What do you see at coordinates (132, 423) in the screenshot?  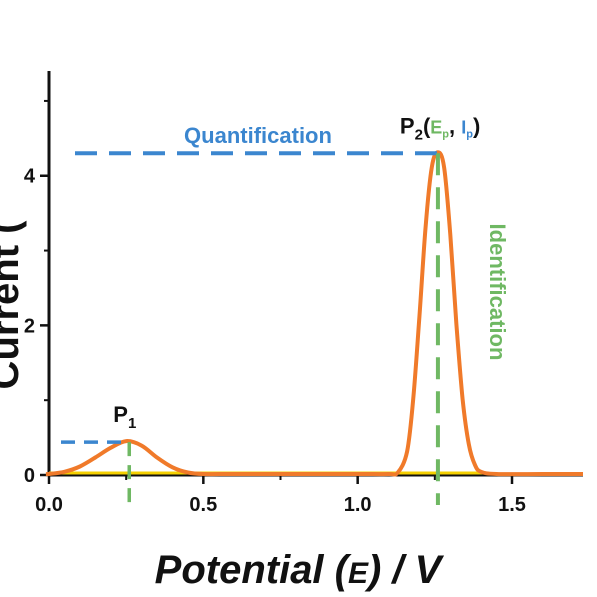 I see `peak1-label-sub: 1` at bounding box center [132, 423].